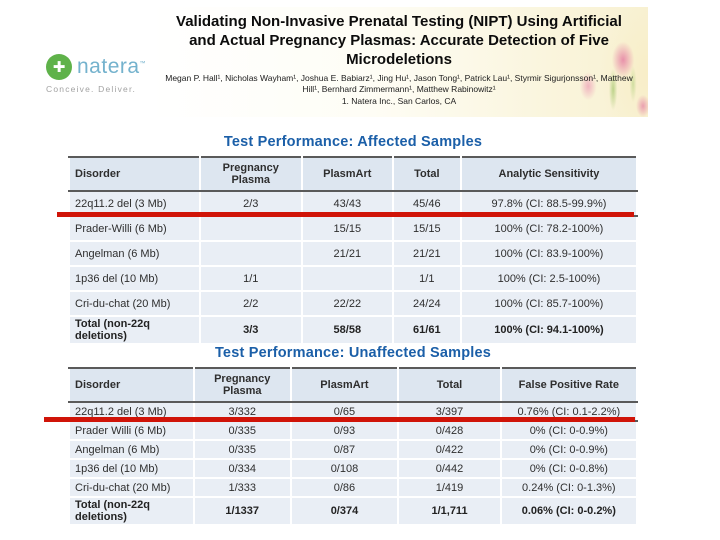 This screenshot has width=720, height=540. Describe the element at coordinates (449, 511) in the screenshot. I see `table-cell: 1/1,711` at that location.